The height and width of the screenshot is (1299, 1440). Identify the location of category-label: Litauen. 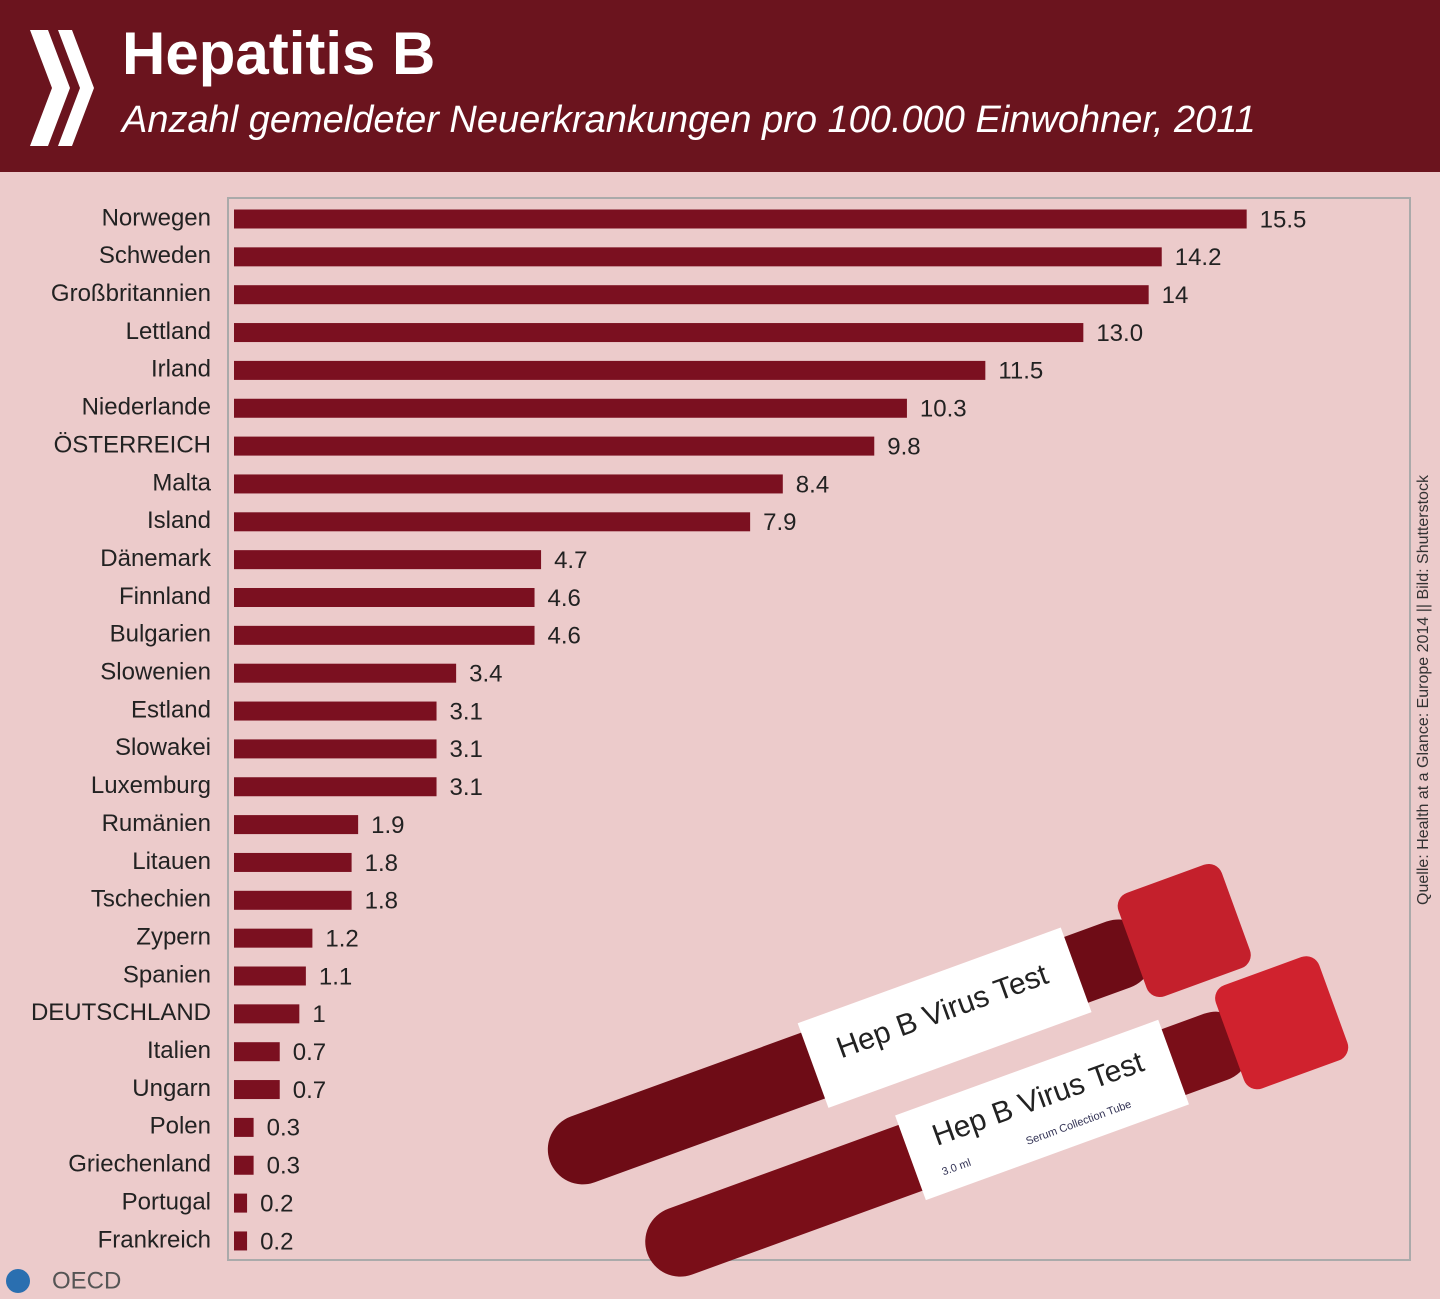
(171, 861).